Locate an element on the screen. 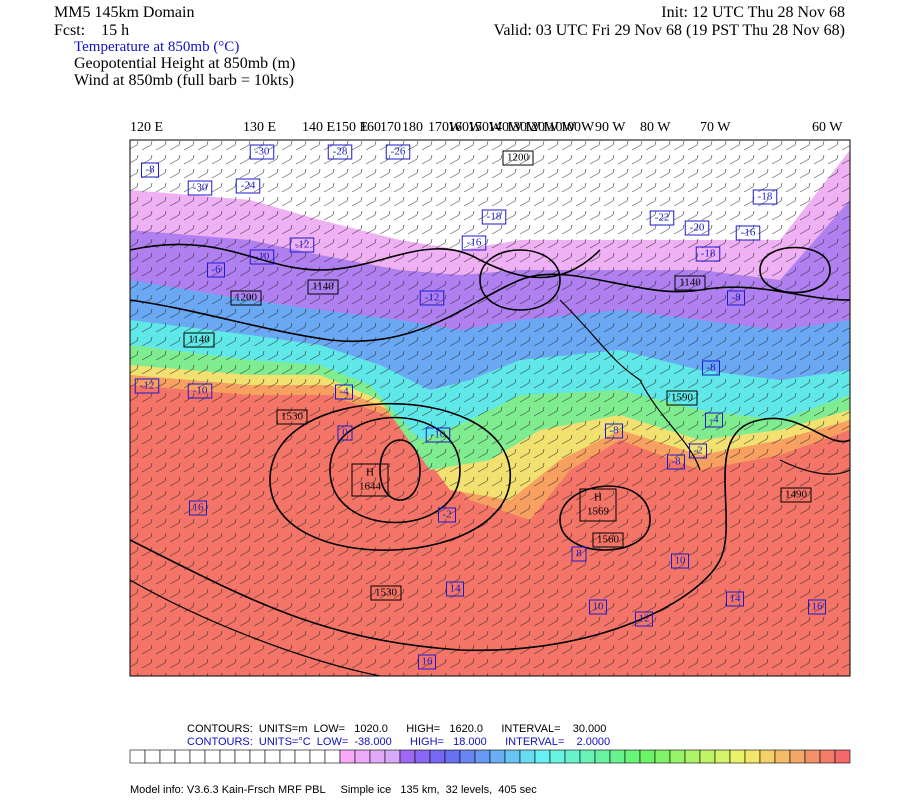 This screenshot has height=800, width=900. temperature-label: -4 is located at coordinates (714, 420).